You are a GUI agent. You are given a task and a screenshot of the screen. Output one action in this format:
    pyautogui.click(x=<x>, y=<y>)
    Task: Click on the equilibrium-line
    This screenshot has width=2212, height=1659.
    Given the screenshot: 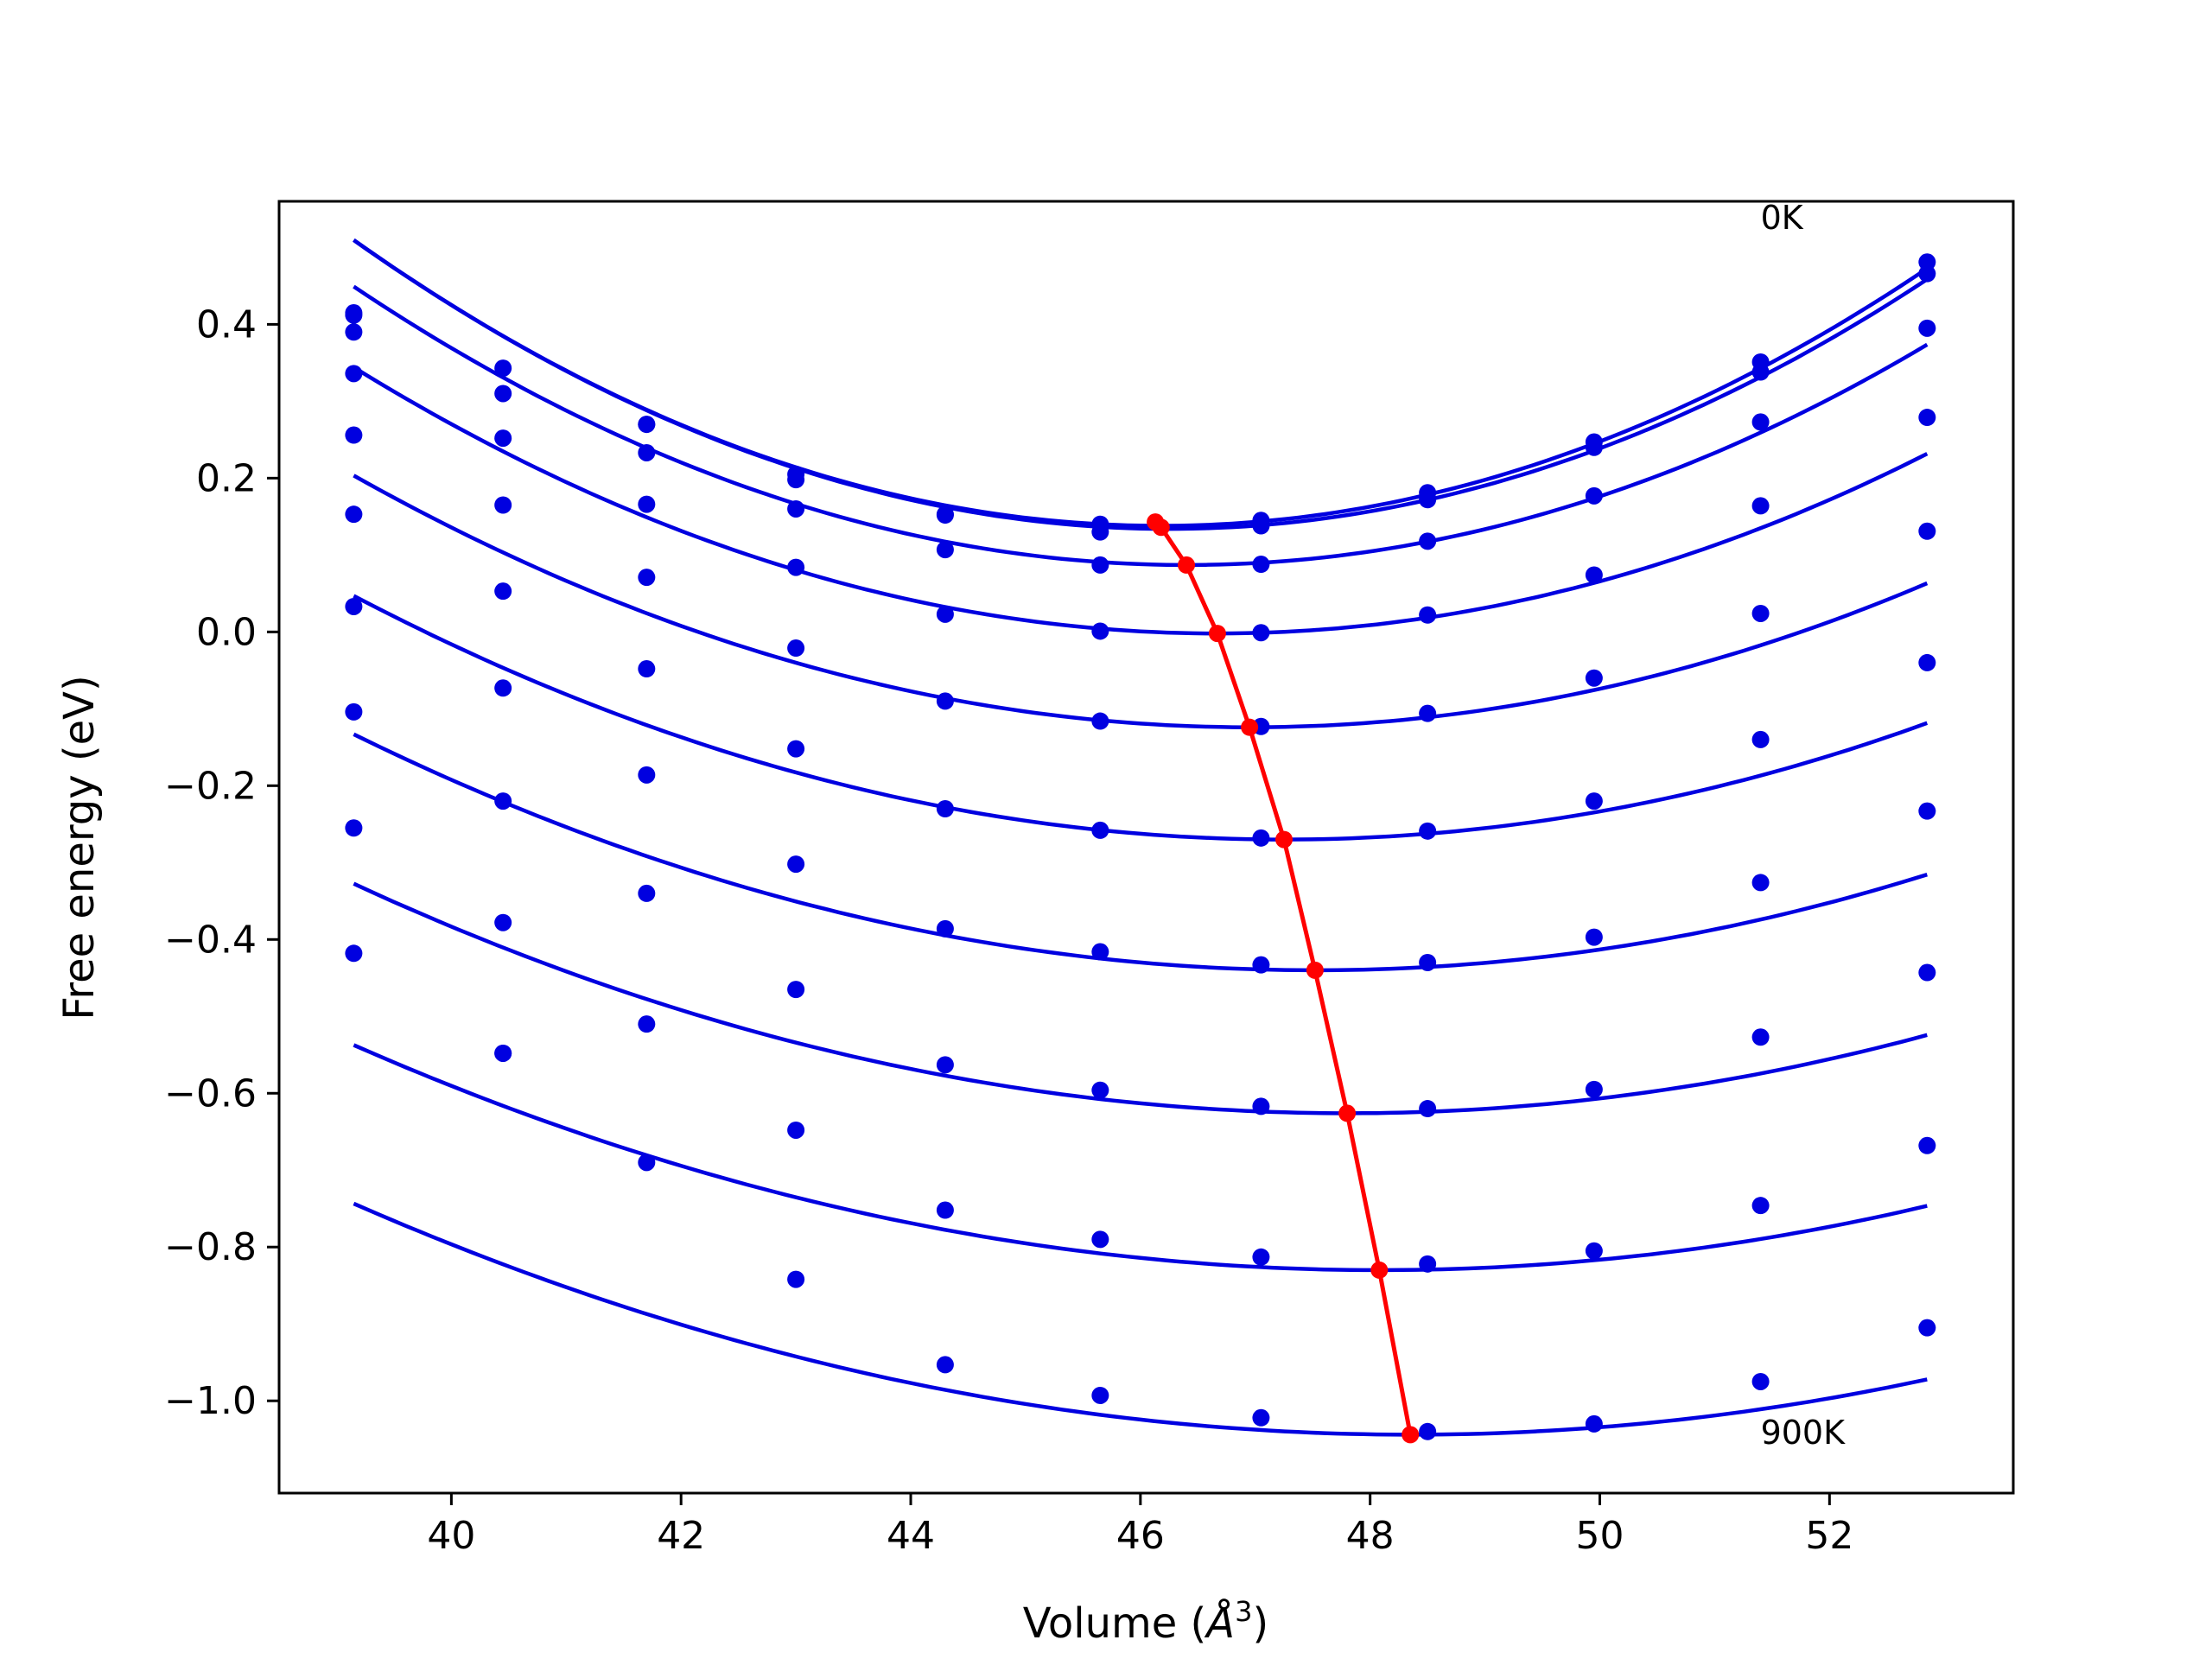 What is the action you would take?
    pyautogui.click(x=1283, y=977)
    